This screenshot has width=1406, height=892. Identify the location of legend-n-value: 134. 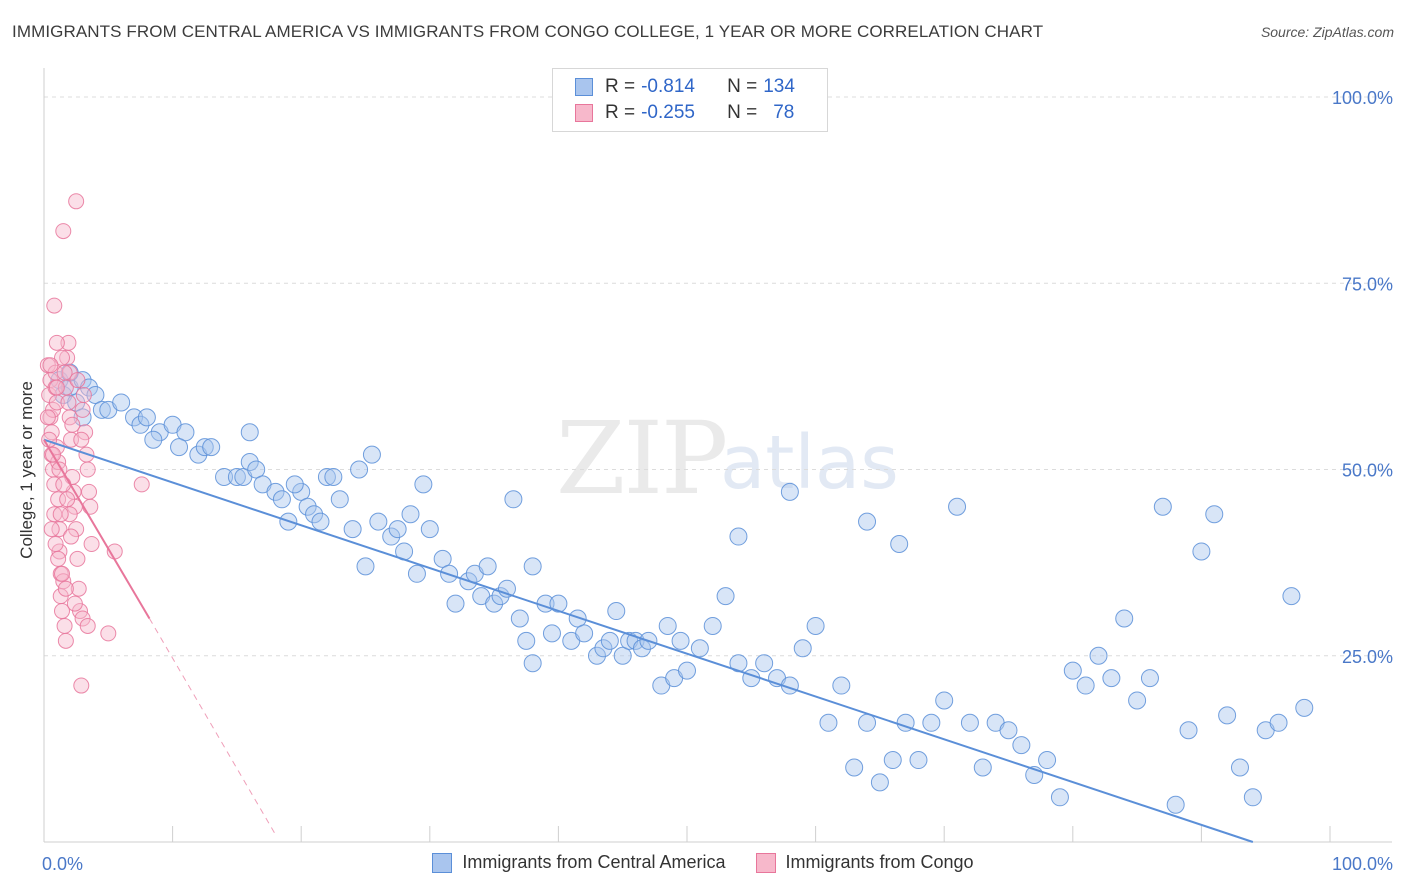
(779, 86).